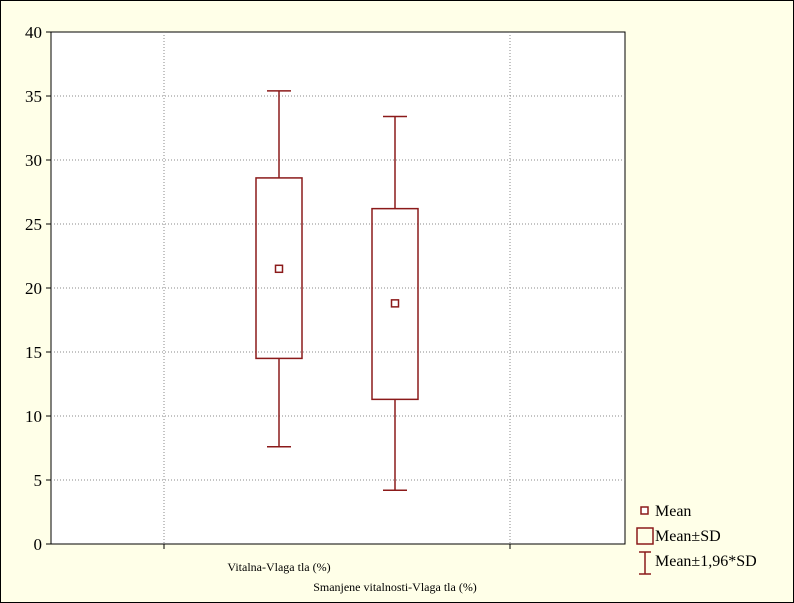  Describe the element at coordinates (278, 567) in the screenshot. I see `x-category-label: Vitalna-Vlaga tla (%)` at that location.